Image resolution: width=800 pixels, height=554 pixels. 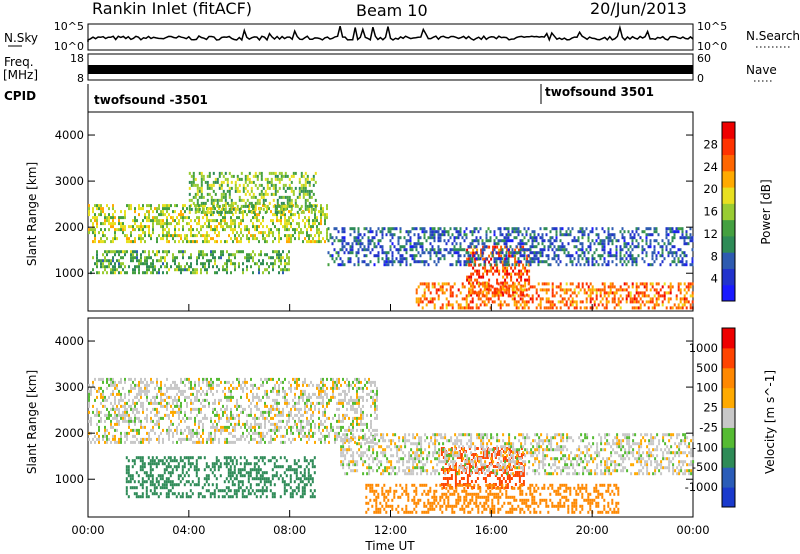 What do you see at coordinates (714, 256) in the screenshot?
I see `colorbar-tick-label: 8` at bounding box center [714, 256].